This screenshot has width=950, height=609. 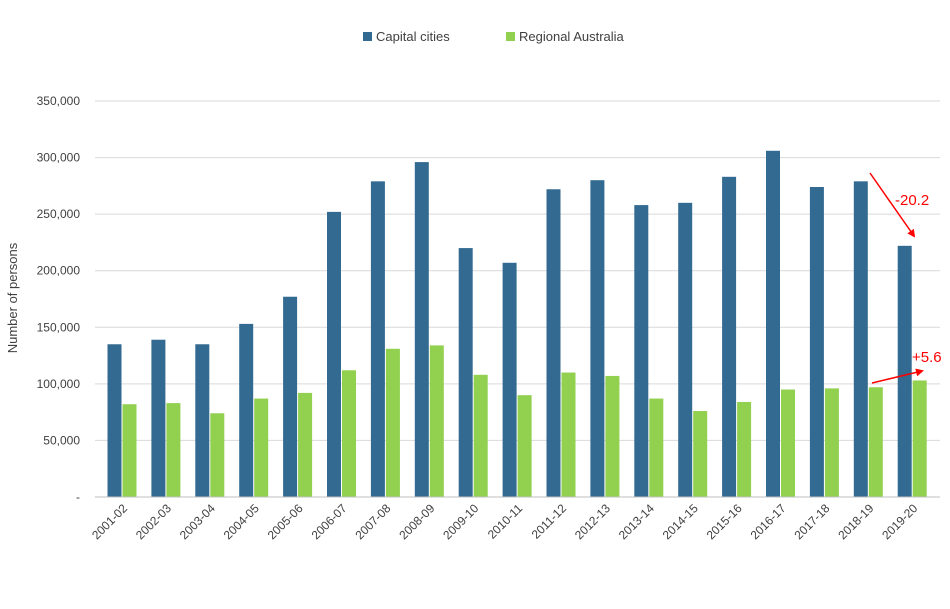 I want to click on y-tick-label: 50,000, so click(x=61, y=440).